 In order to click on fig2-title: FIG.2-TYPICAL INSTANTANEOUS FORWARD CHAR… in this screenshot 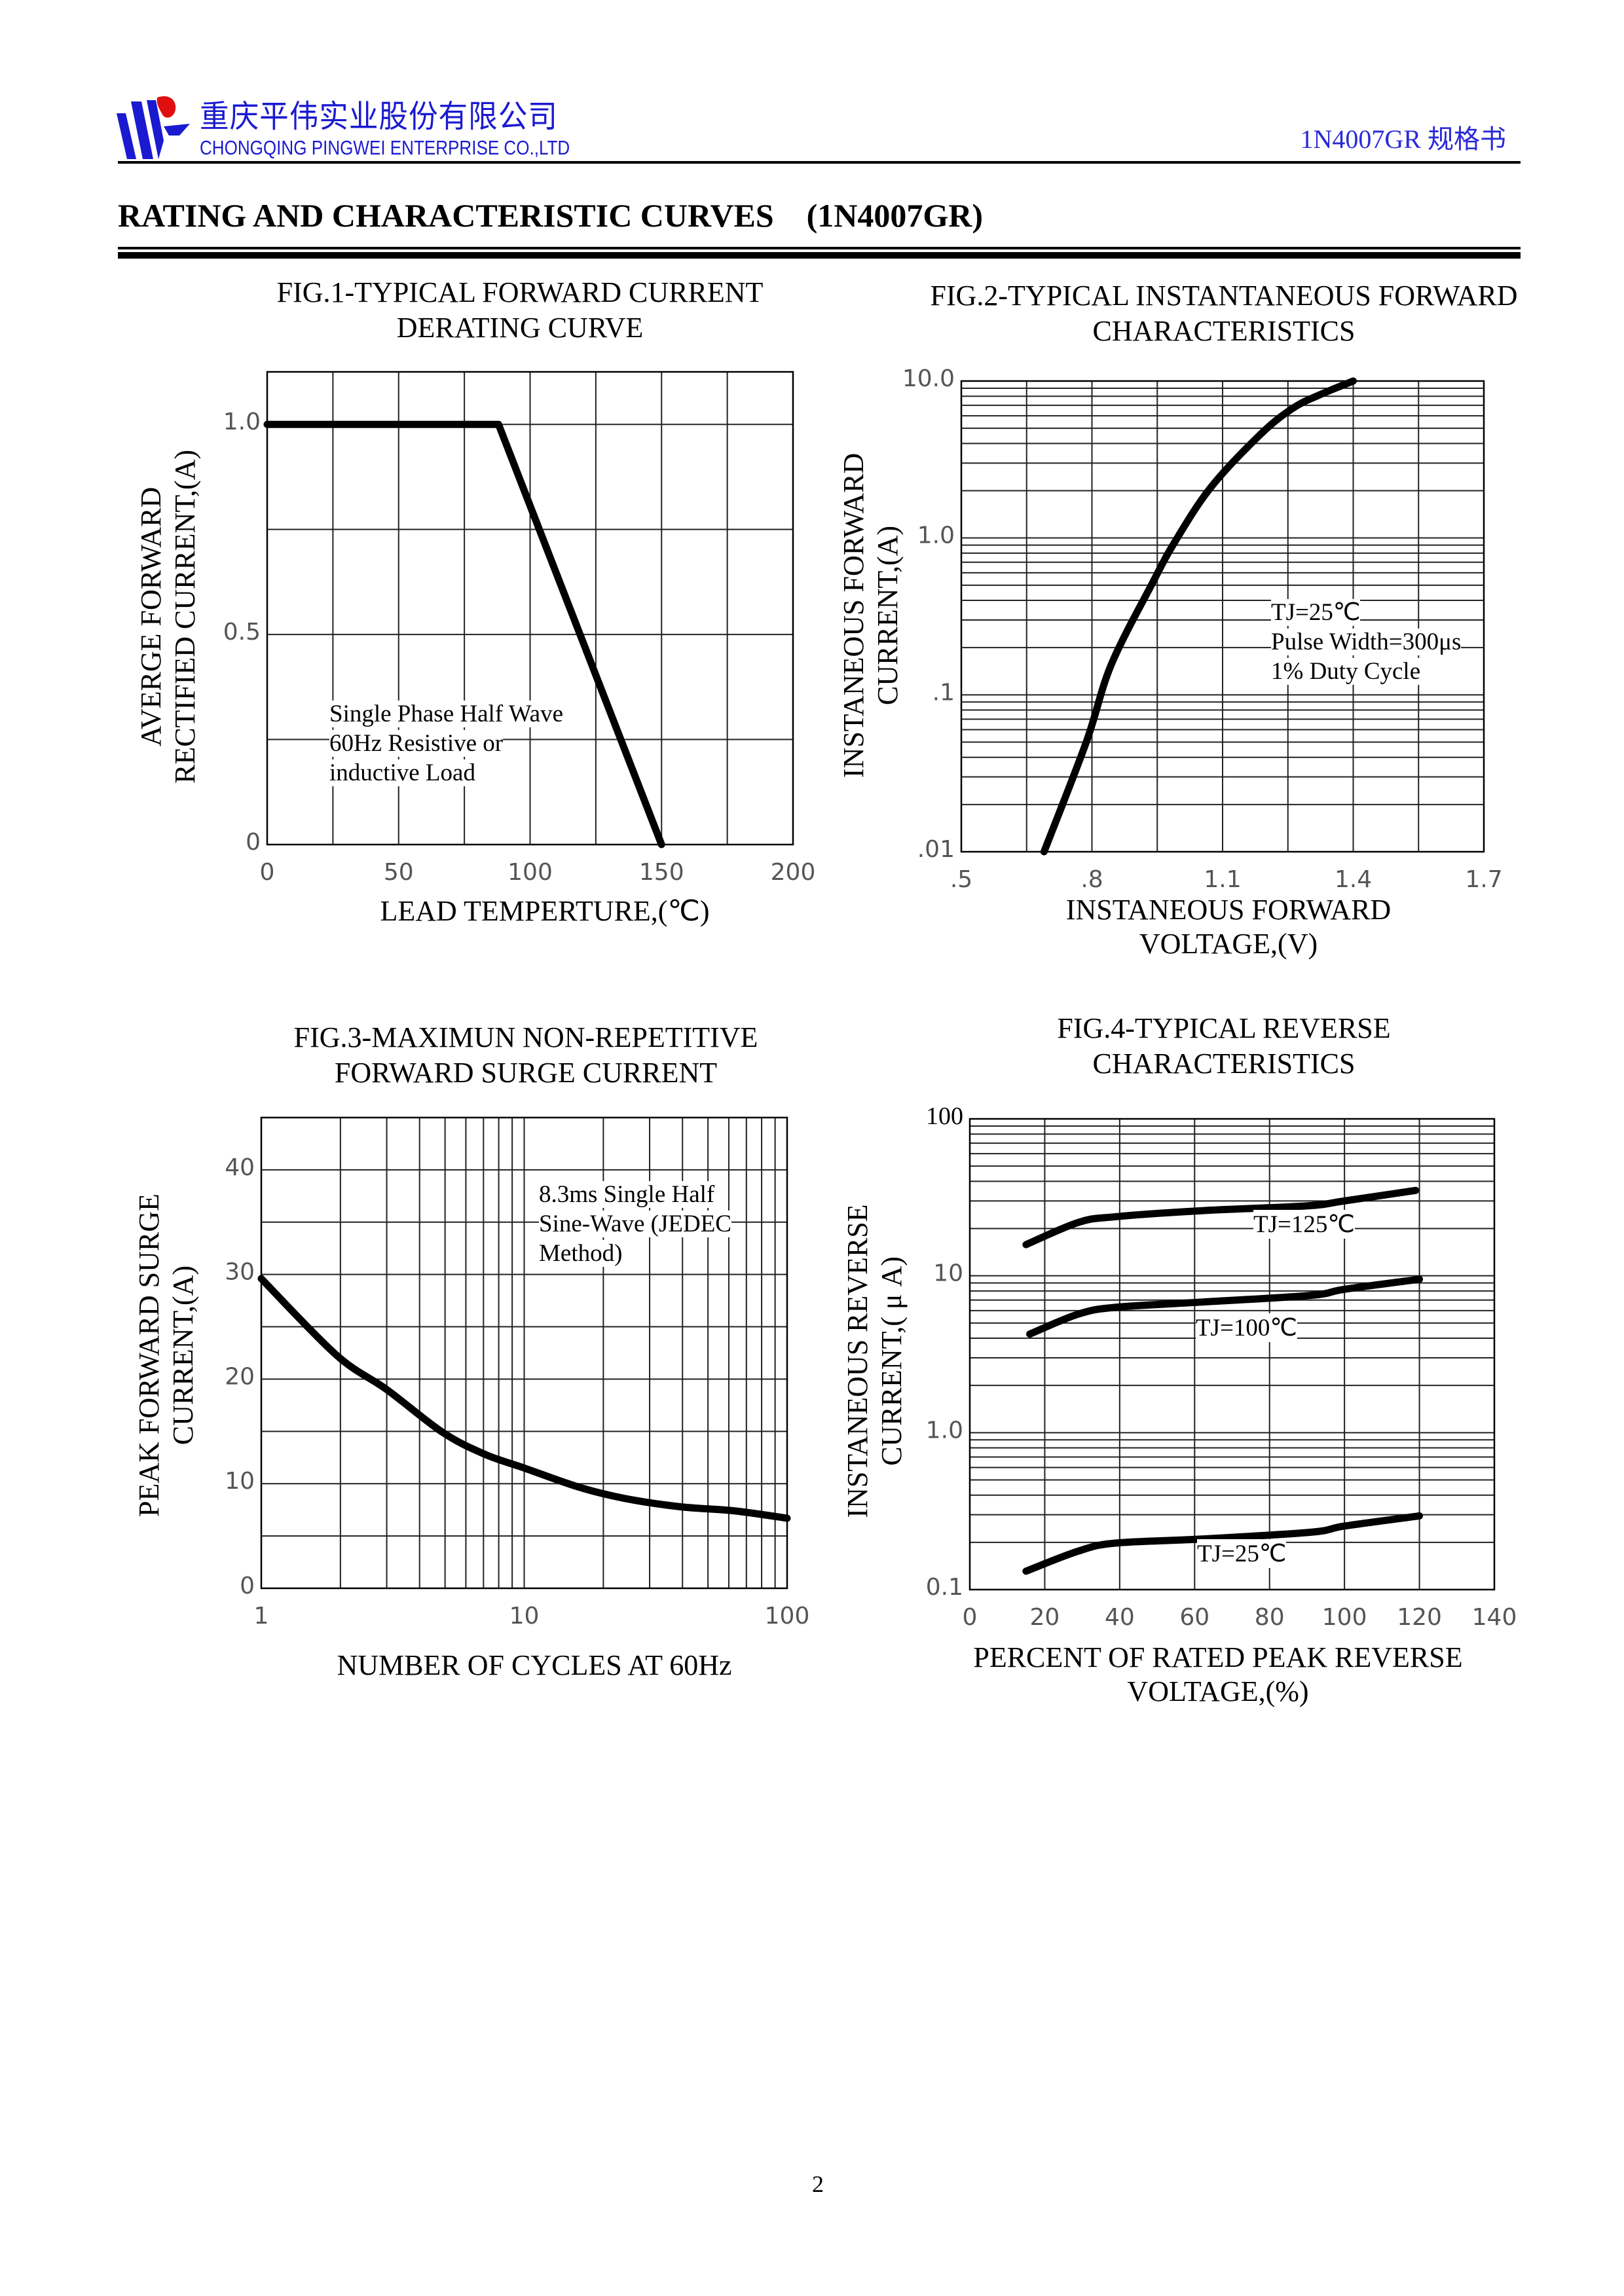, I will do `click(1224, 313)`.